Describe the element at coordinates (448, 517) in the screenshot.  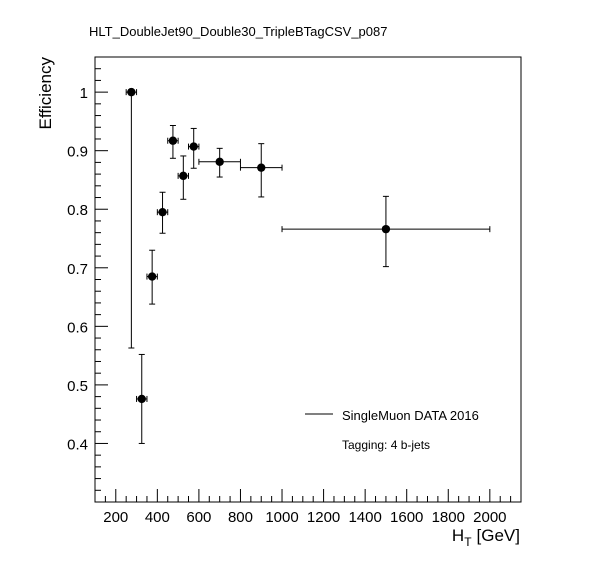
I see `x-tick-label: 1800` at that location.